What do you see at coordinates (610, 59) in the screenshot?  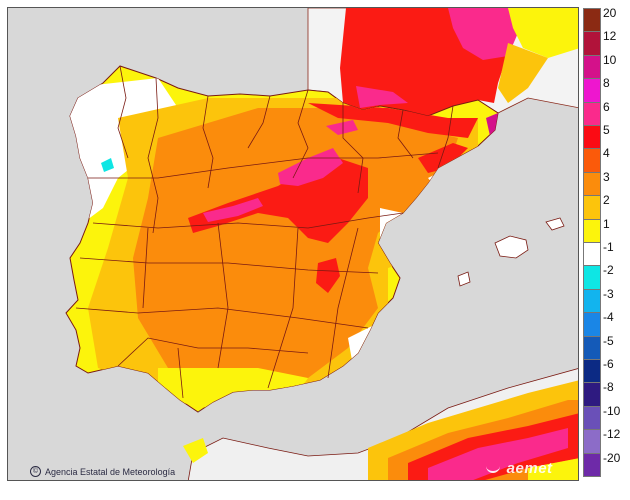 I see `legend-label: 10` at bounding box center [610, 59].